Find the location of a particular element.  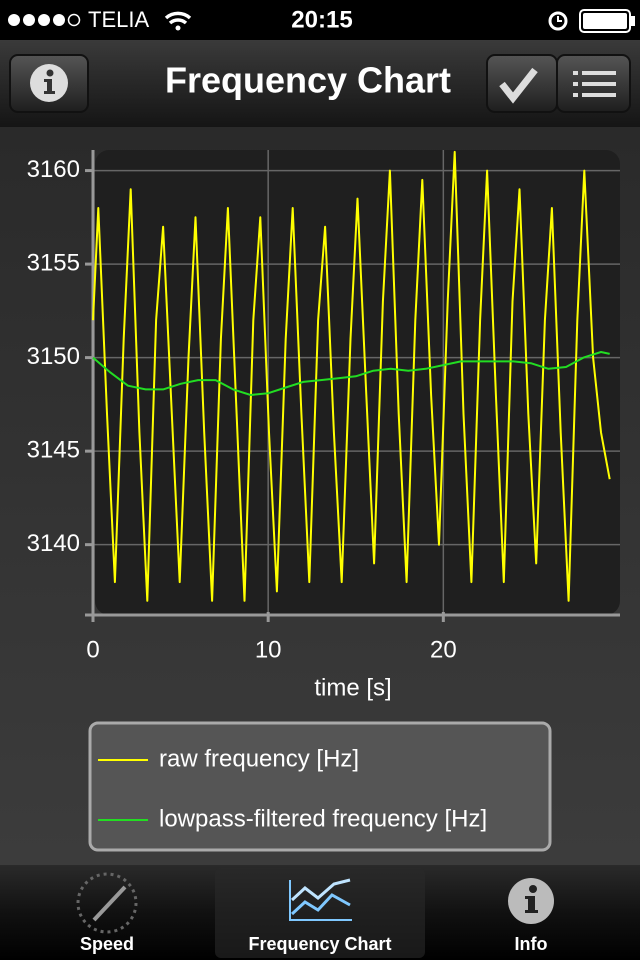

y-tick-label: 3160 is located at coordinates (53, 169).